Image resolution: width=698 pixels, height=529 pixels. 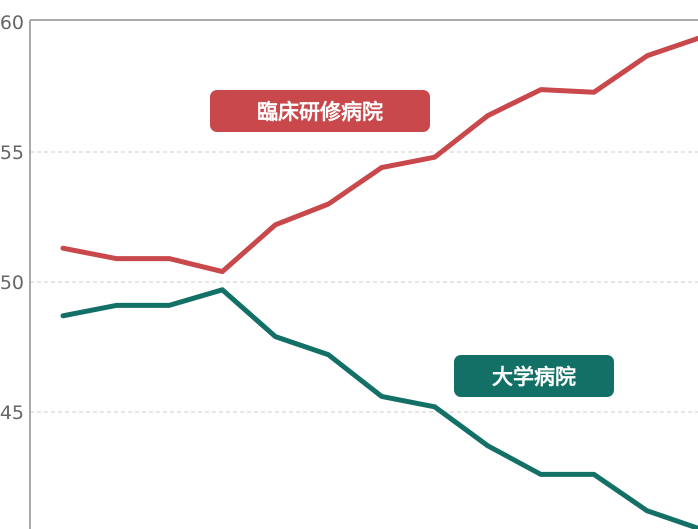 I want to click on y-tick-label: 50, so click(x=12, y=283).